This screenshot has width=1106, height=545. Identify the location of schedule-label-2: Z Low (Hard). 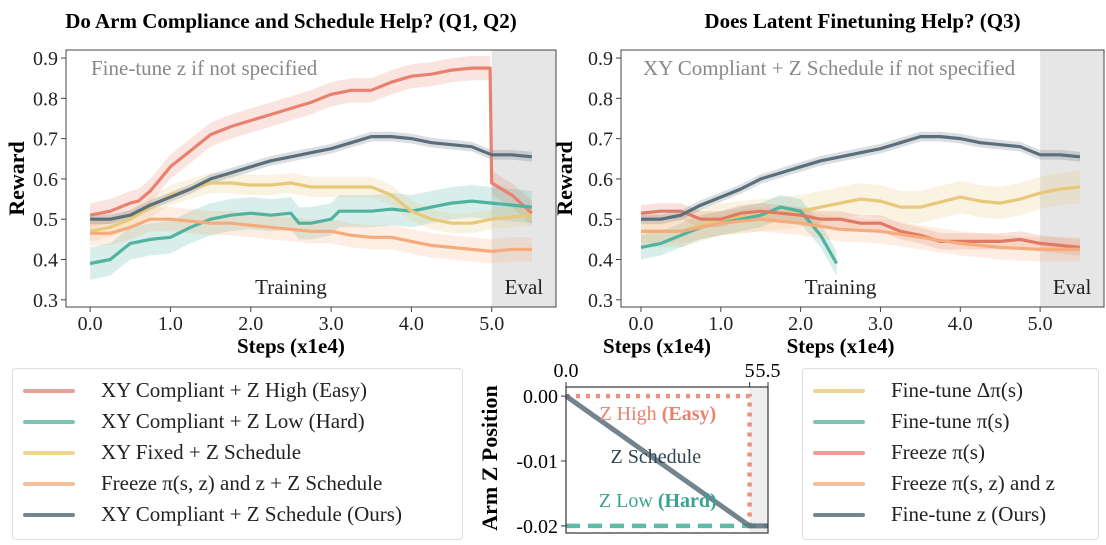
(658, 501).